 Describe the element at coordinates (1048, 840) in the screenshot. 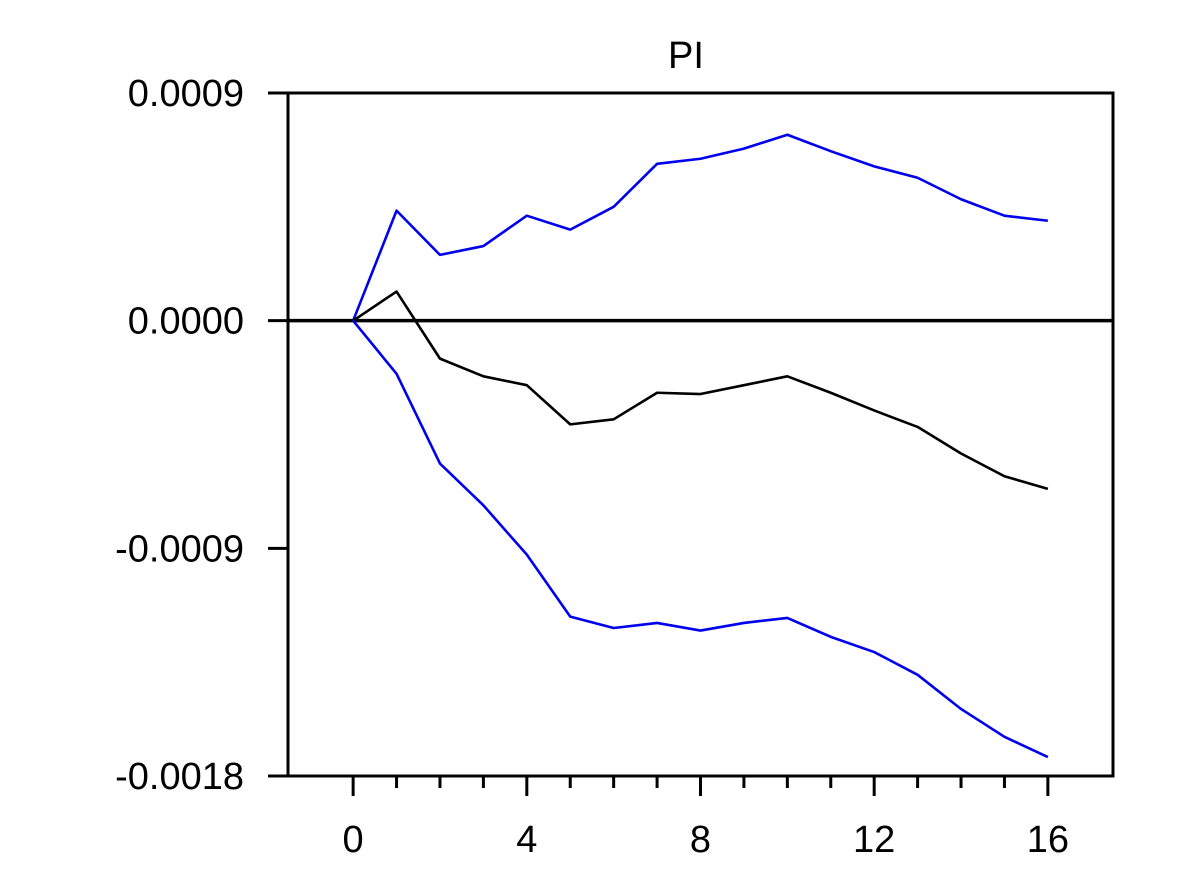

I see `x-tick-label: 16` at that location.